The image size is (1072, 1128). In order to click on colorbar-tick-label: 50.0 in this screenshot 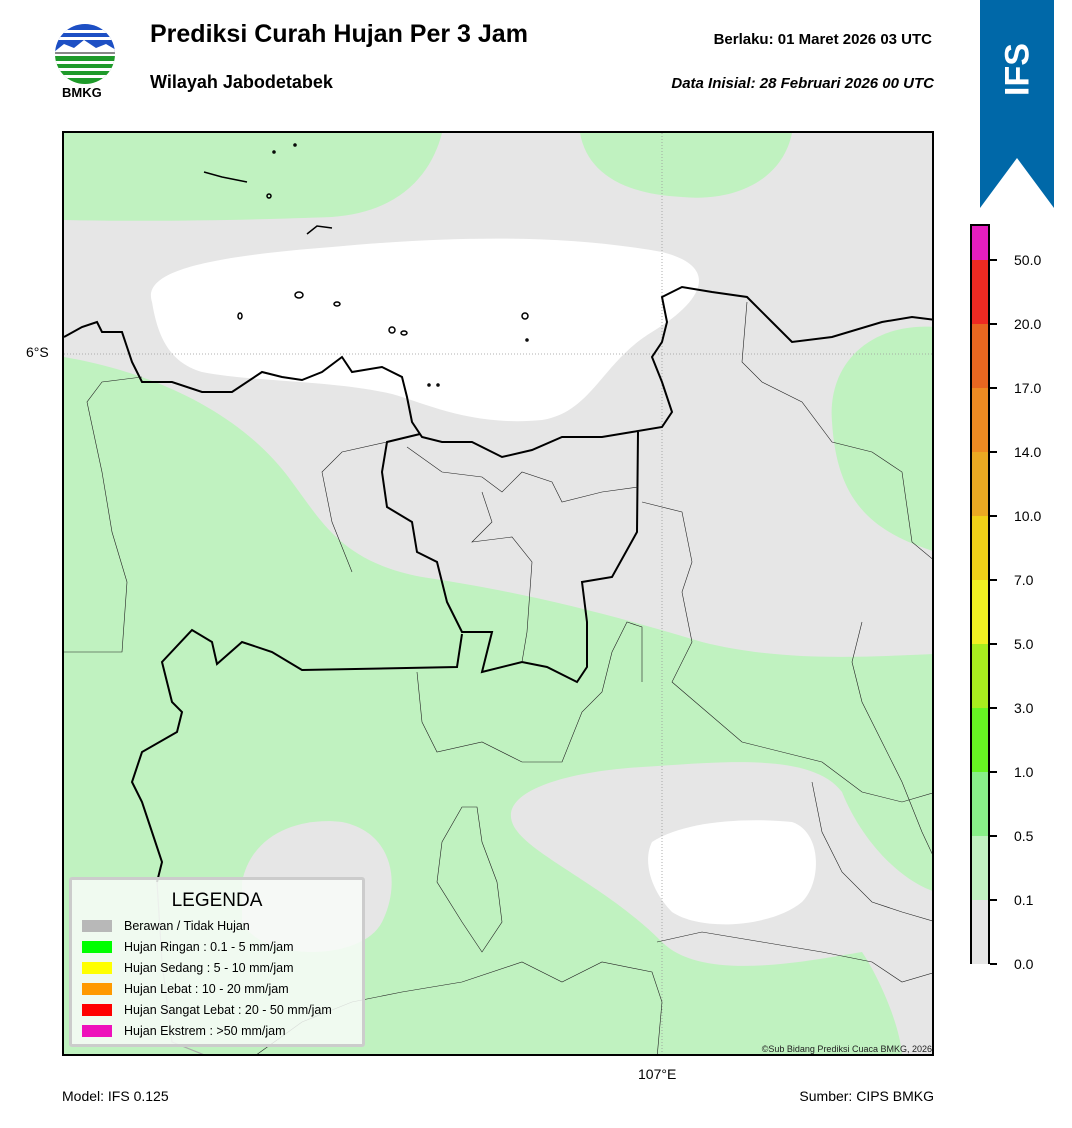, I will do `click(1028, 260)`.